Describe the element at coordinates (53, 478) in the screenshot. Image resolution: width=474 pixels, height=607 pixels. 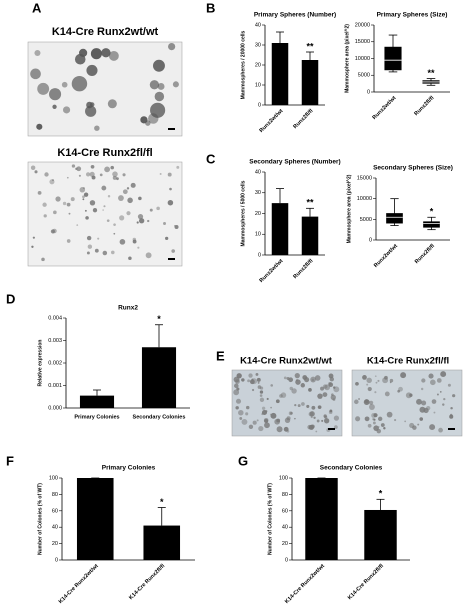
I see `y-tick-label: 100` at that location.